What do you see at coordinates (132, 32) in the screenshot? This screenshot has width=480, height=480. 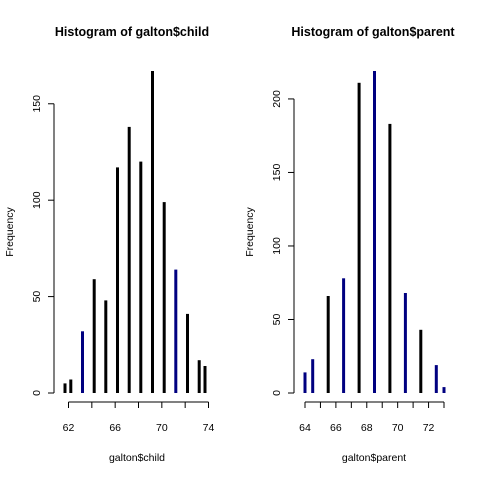 I see `chart-title: Histogram of galton$child` at bounding box center [132, 32].